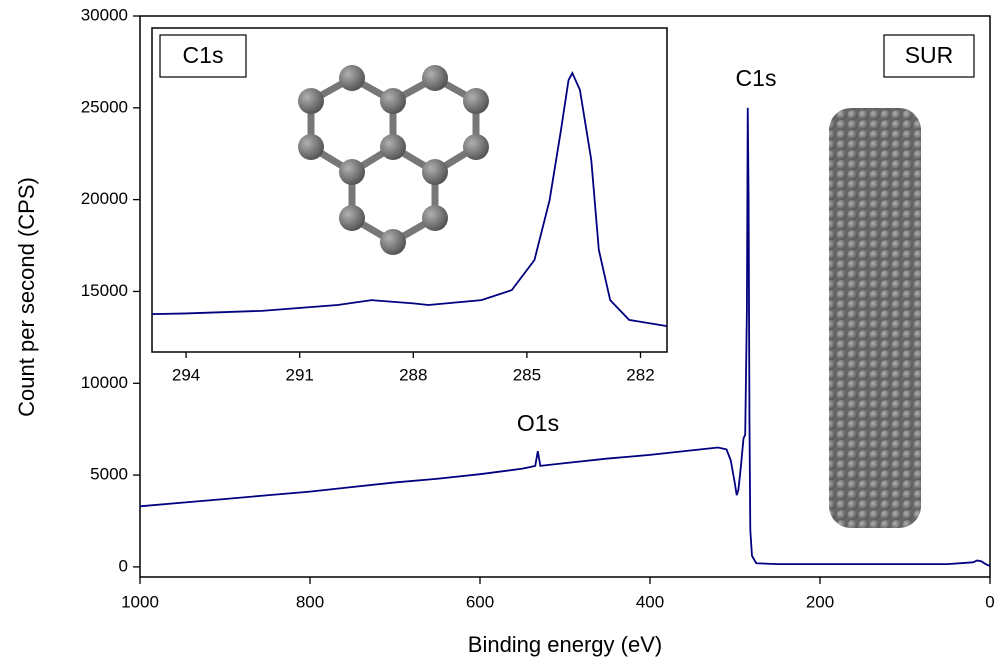  What do you see at coordinates (140, 601) in the screenshot?
I see `x-tick-label: 1000` at bounding box center [140, 601].